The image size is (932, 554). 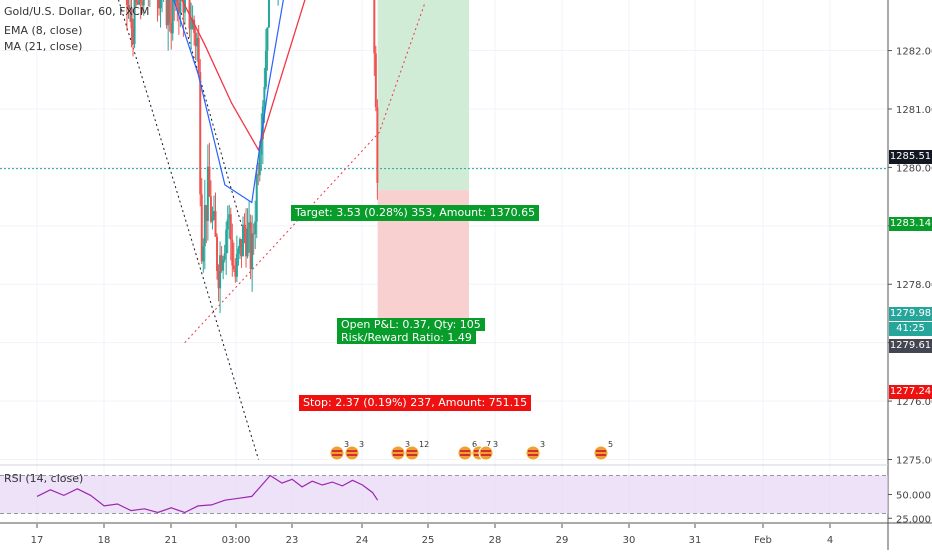 I want to click on event-marker: 12, so click(x=416, y=450).